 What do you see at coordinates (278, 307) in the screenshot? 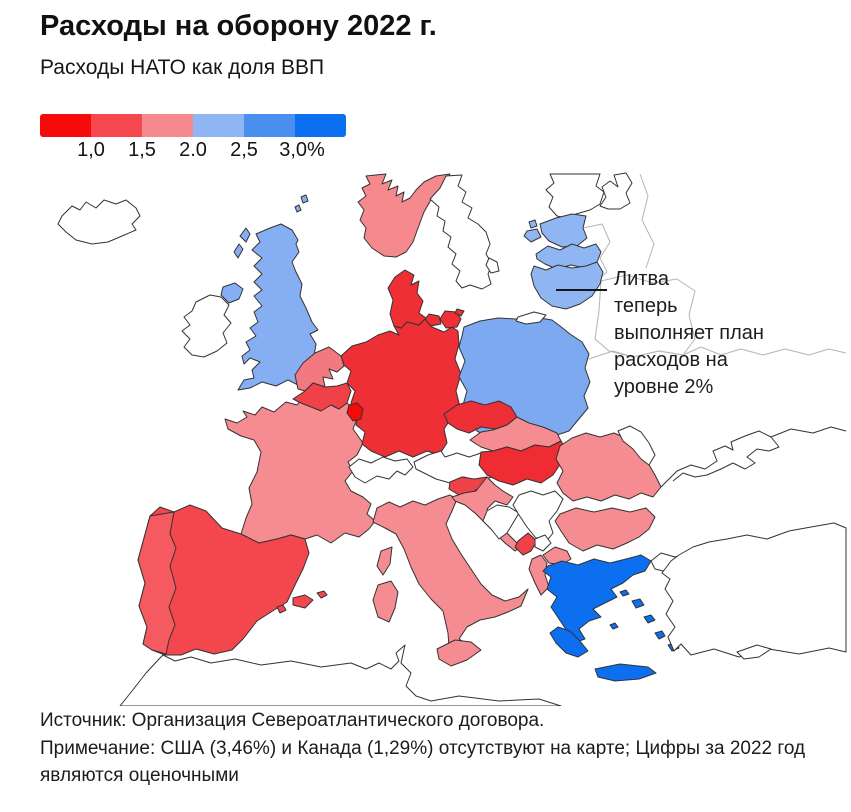
I see `country-uk` at bounding box center [278, 307].